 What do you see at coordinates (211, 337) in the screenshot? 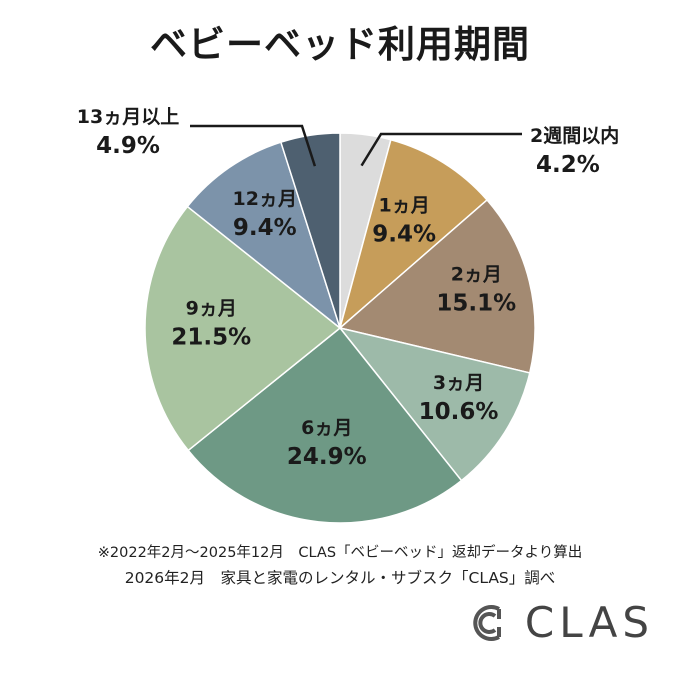
I see `slice-value-label: 21.5%` at bounding box center [211, 337].